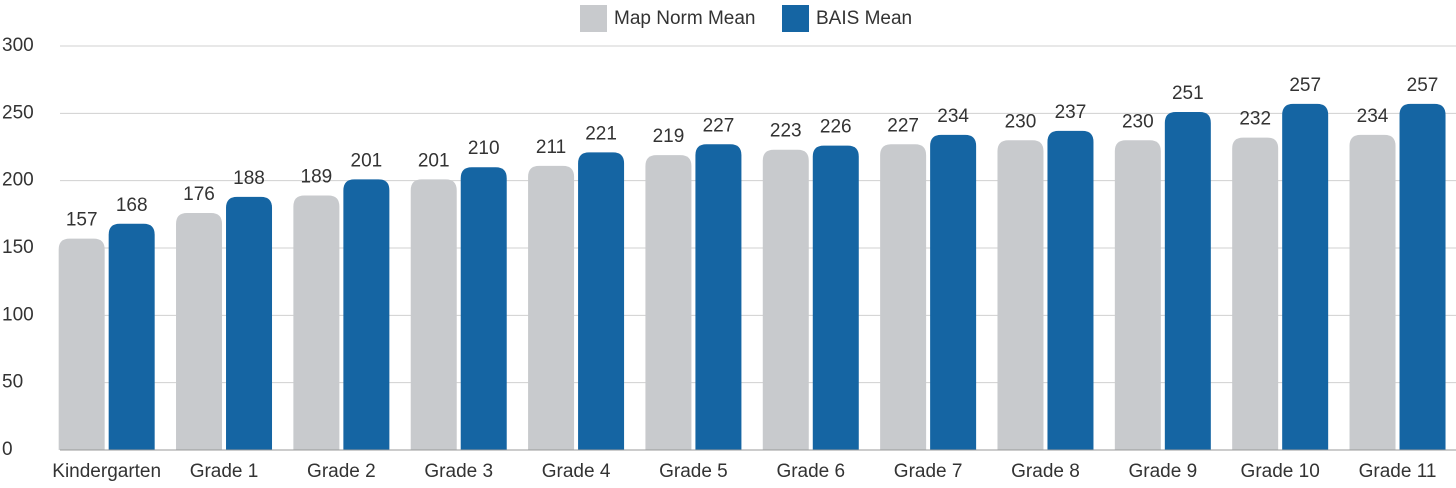 This screenshot has width=1456, height=488. Describe the element at coordinates (199, 194) in the screenshot. I see `data-label: 176` at that location.